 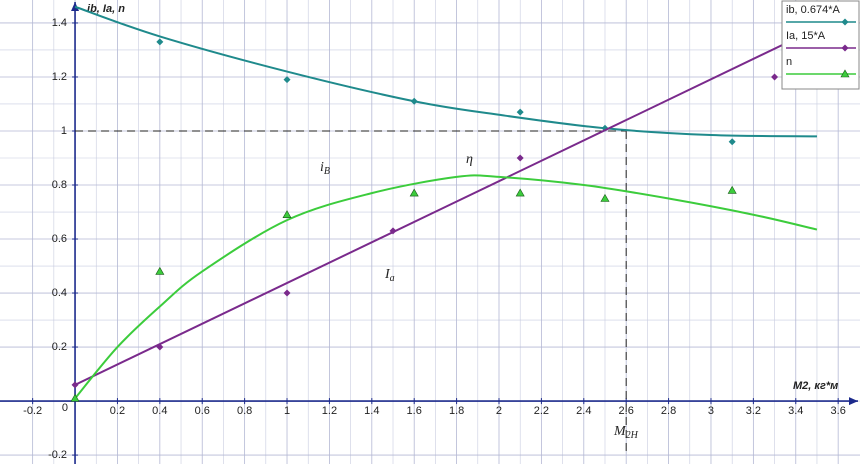 What do you see at coordinates (59, 23) in the screenshot?
I see `y-tick-label: 1.4` at bounding box center [59, 23].